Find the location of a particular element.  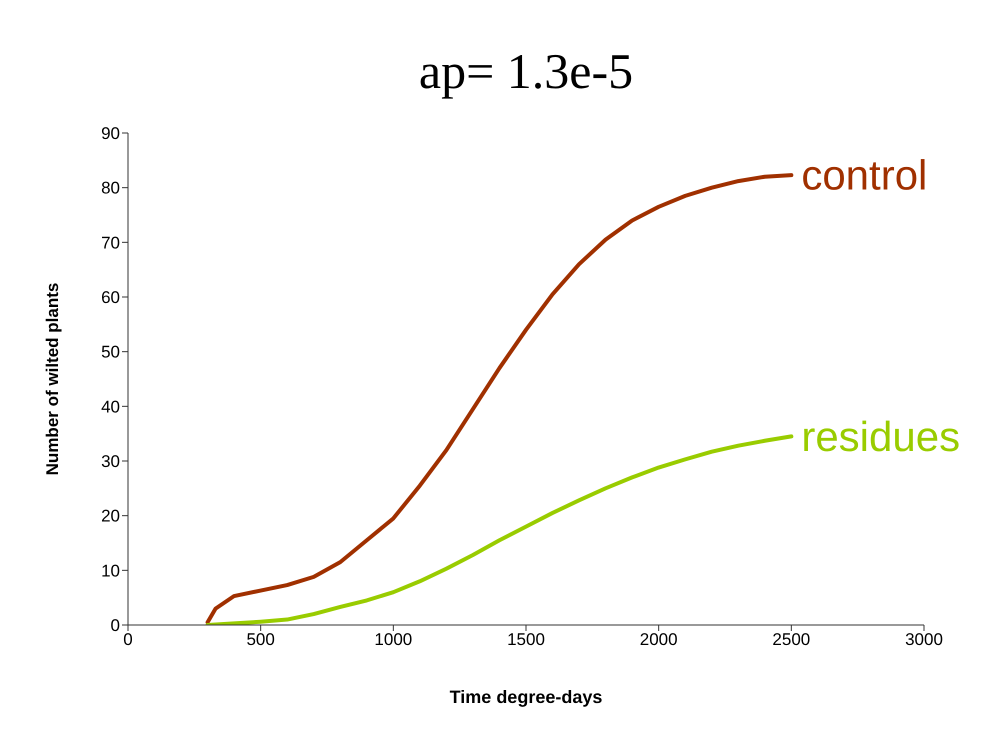

series-label: residues is located at coordinates (880, 436).